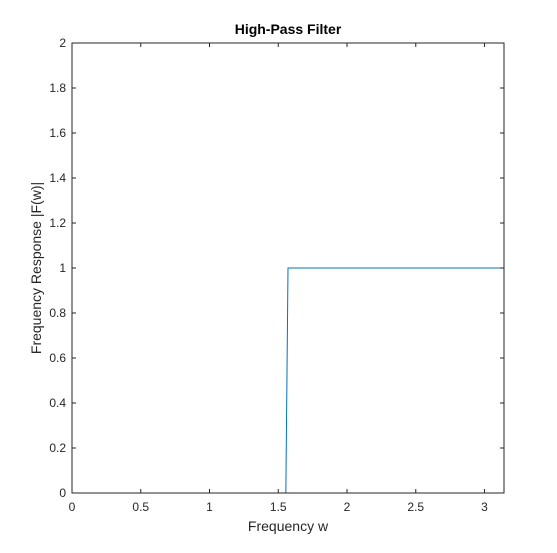 This screenshot has width=557, height=553. I want to click on x-tick-label: 1.5, so click(278, 507).